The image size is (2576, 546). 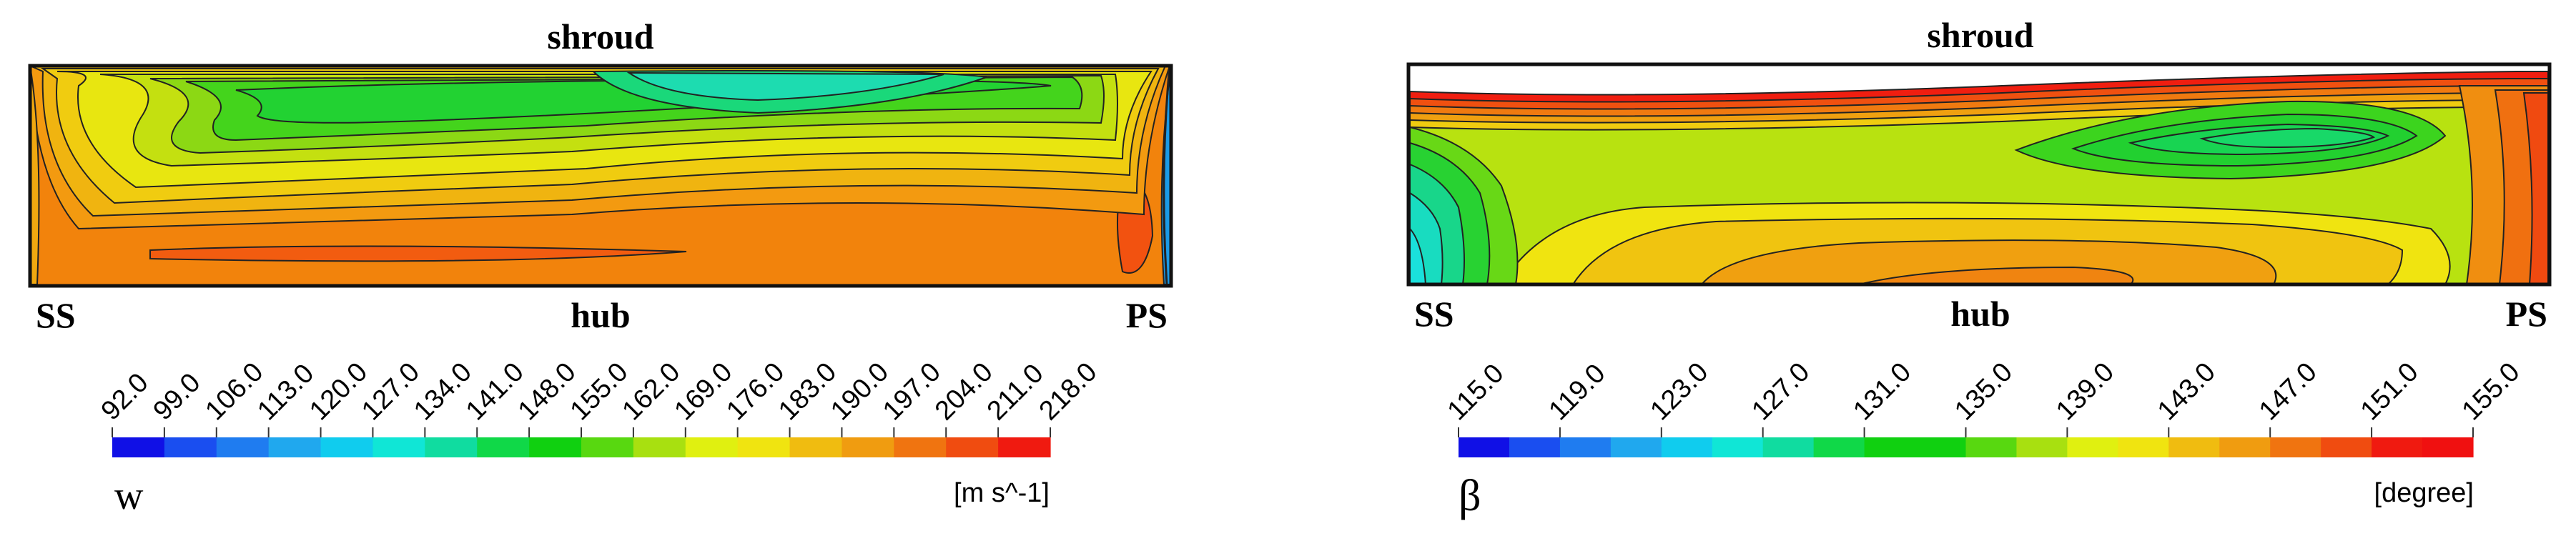 I want to click on panel-beta-ss-label: SS, so click(x=1434, y=314).